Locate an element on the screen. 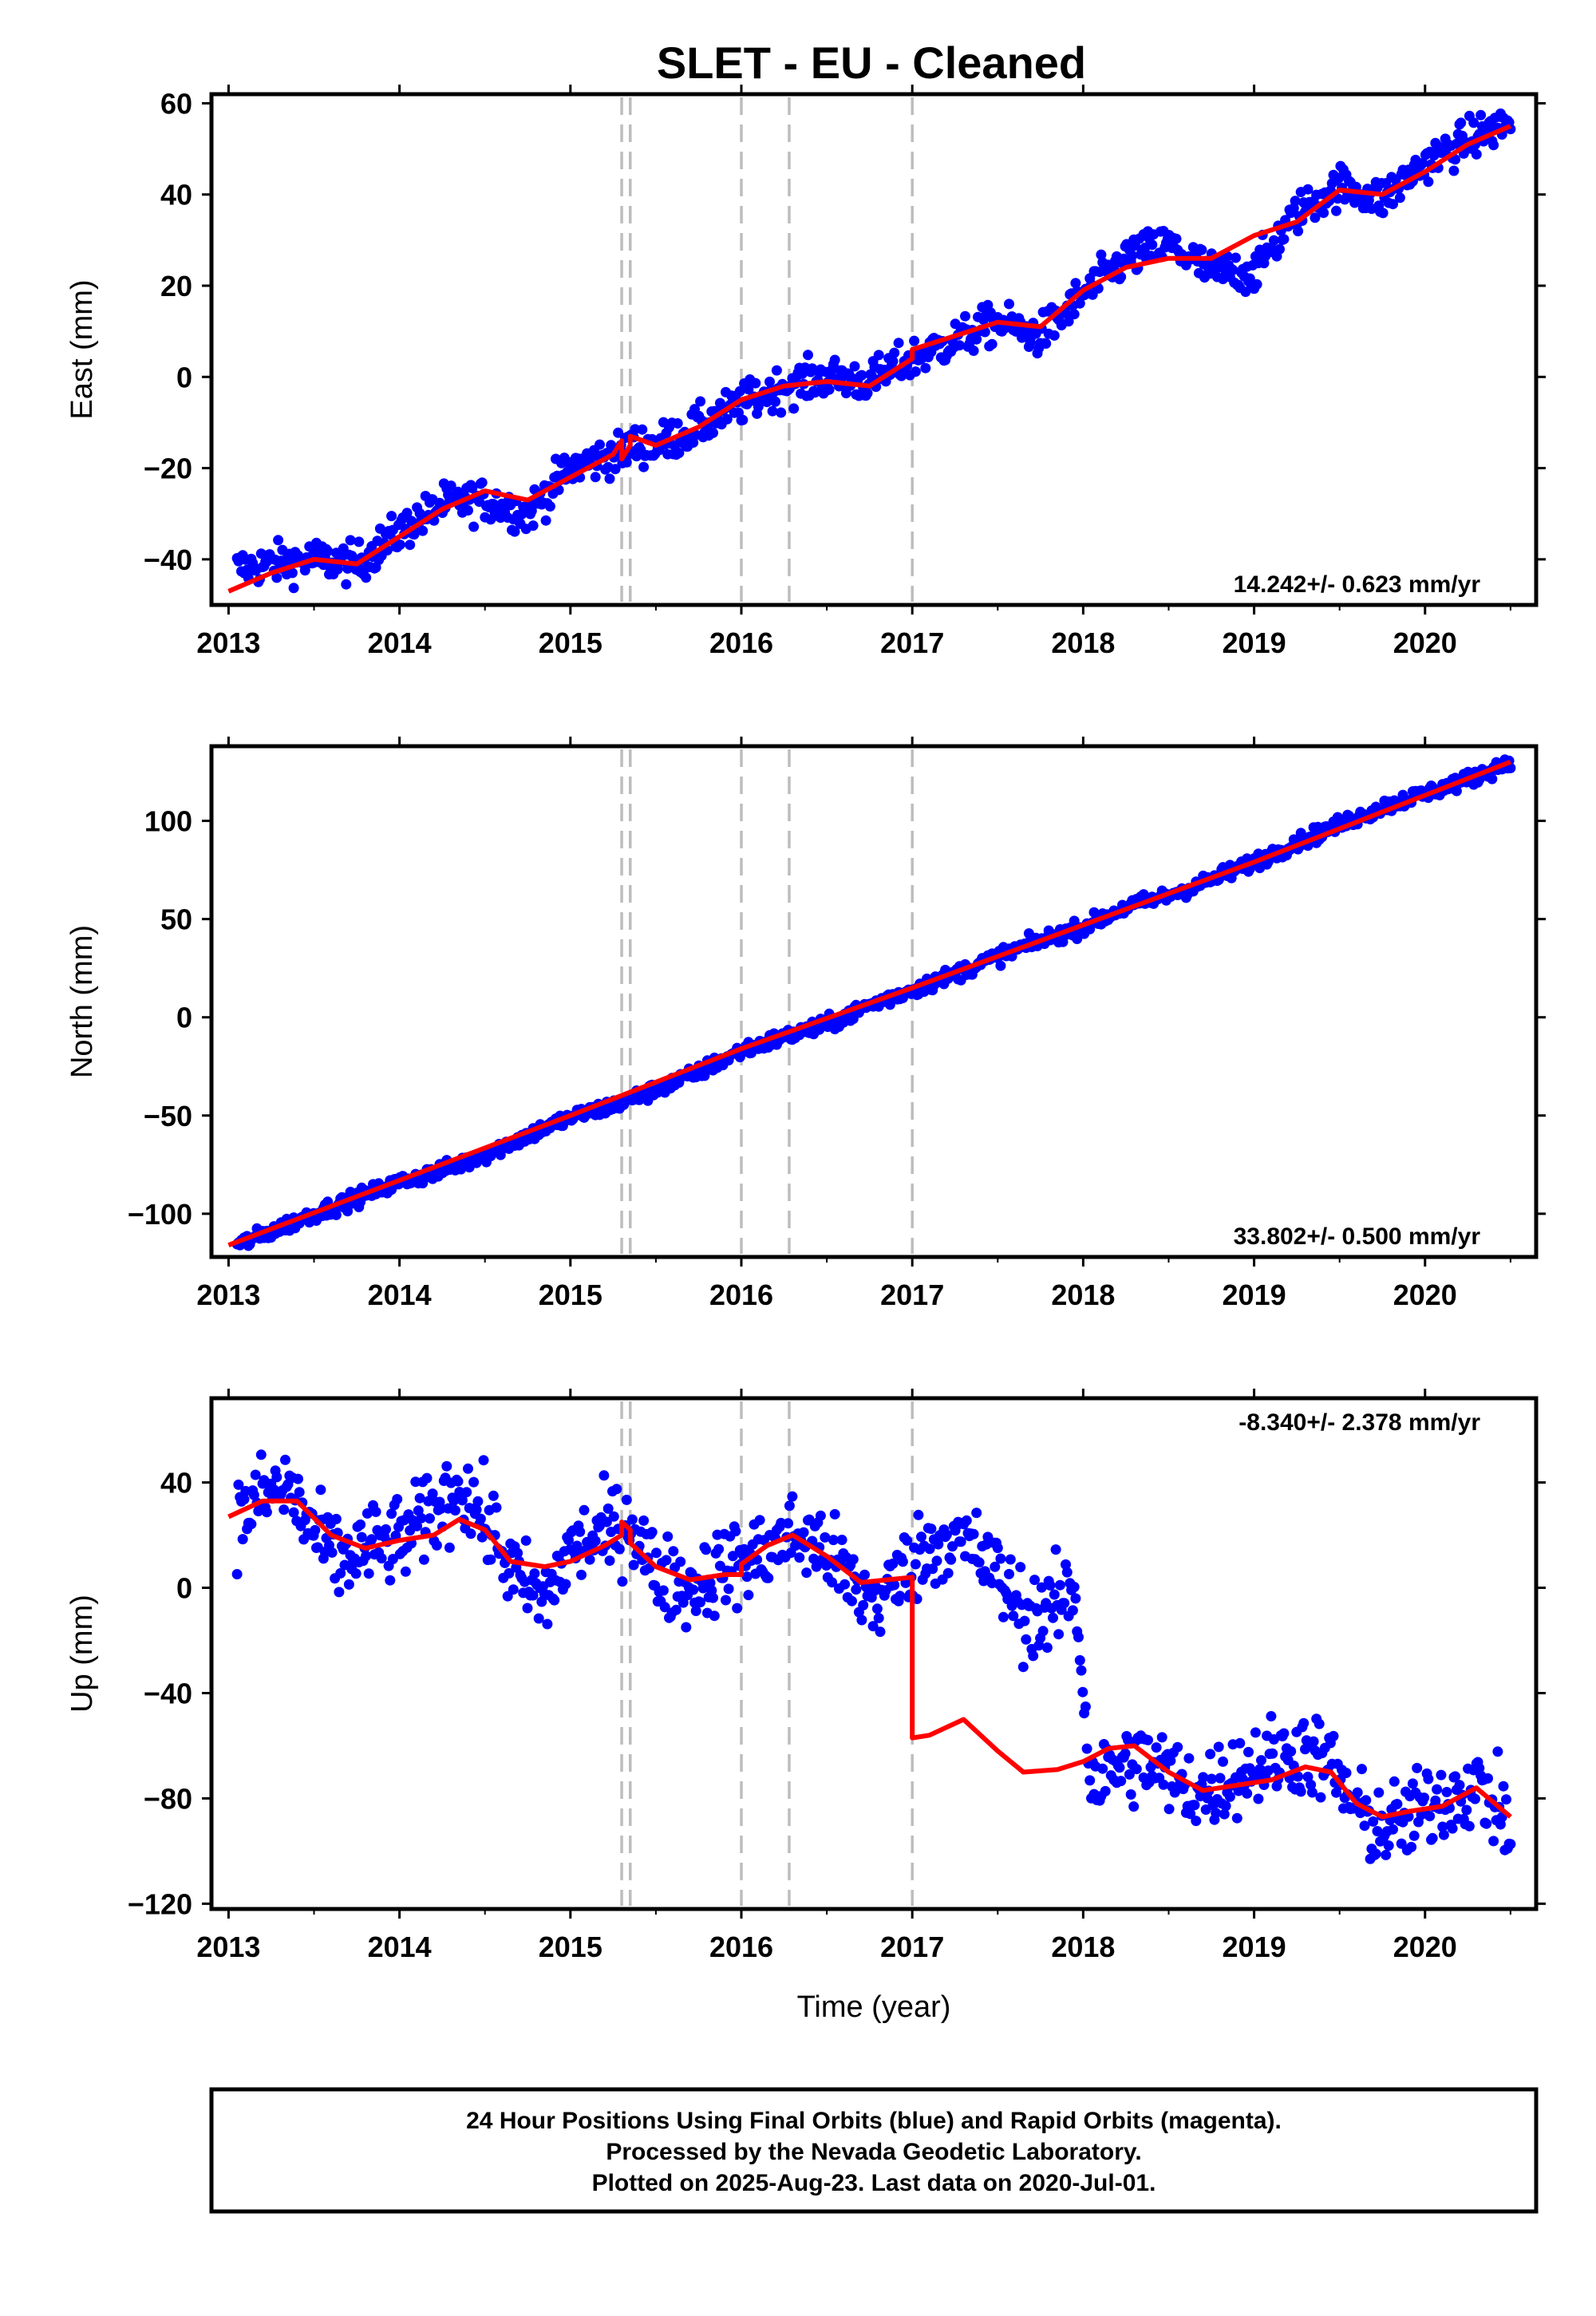  north-x-tick-label: 2014 is located at coordinates (400, 1295).